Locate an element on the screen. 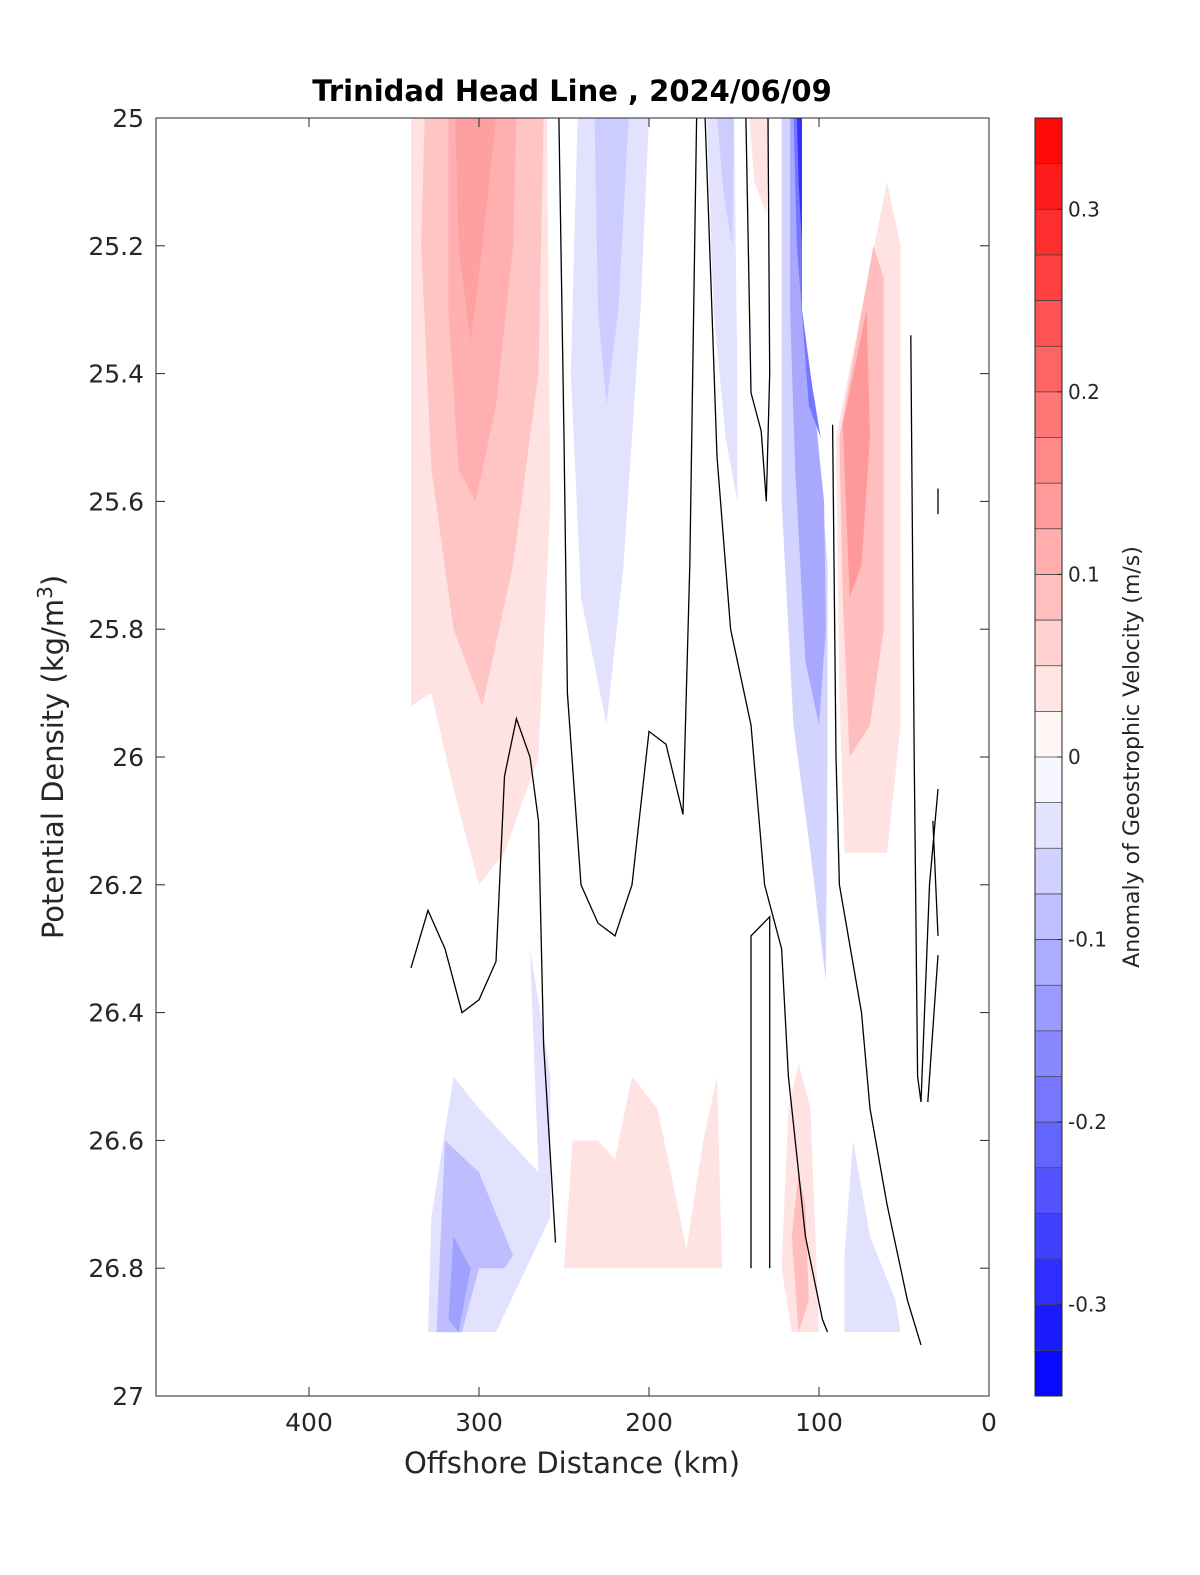  y-tick-label: 26 is located at coordinates (128, 757).